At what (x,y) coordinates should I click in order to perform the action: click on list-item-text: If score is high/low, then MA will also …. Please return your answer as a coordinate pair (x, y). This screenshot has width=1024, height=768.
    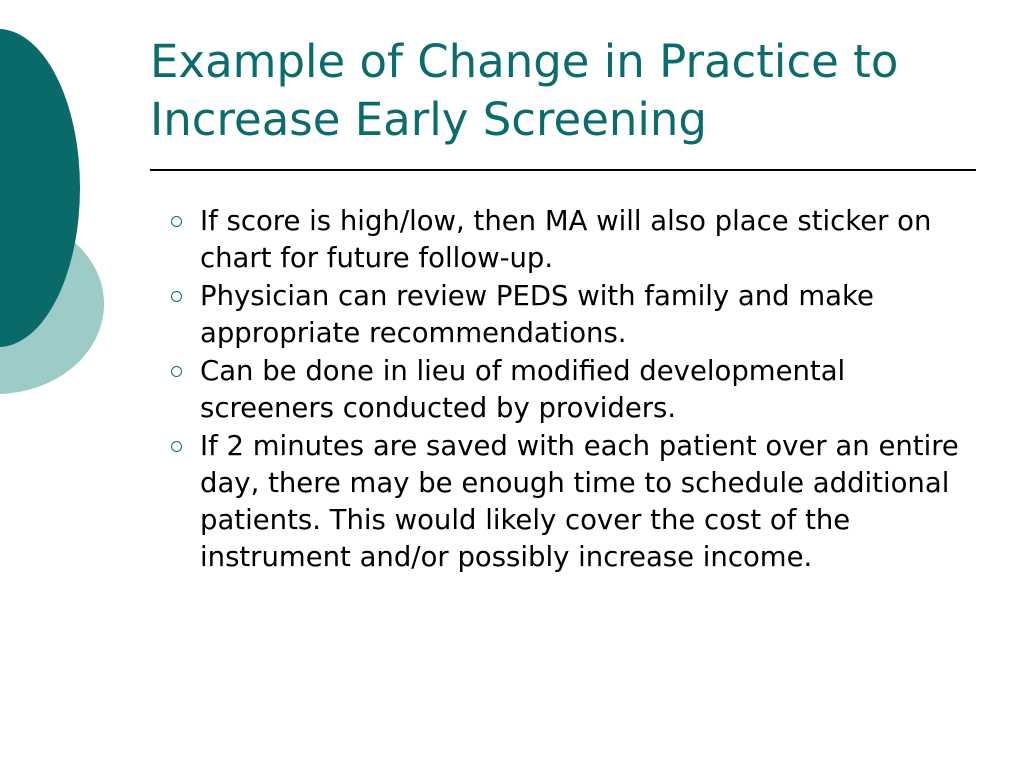
    Looking at the image, I should click on (566, 239).